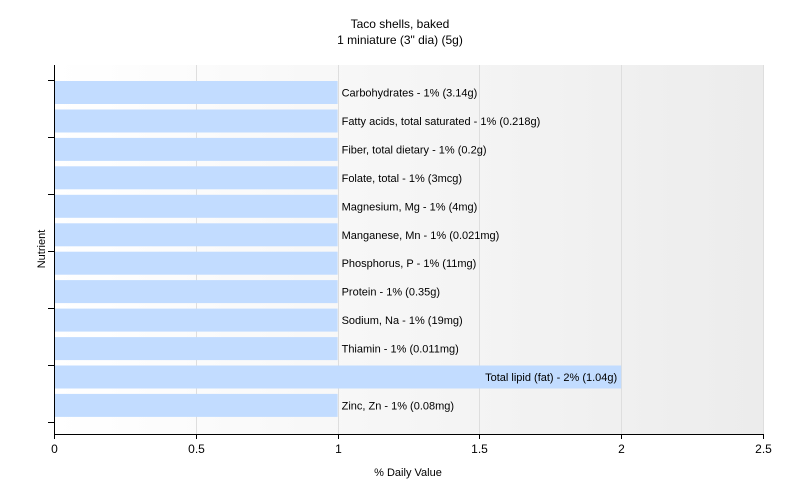 The image size is (800, 500). What do you see at coordinates (400, 24) in the screenshot?
I see `chart-title: Taco shells, baked` at bounding box center [400, 24].